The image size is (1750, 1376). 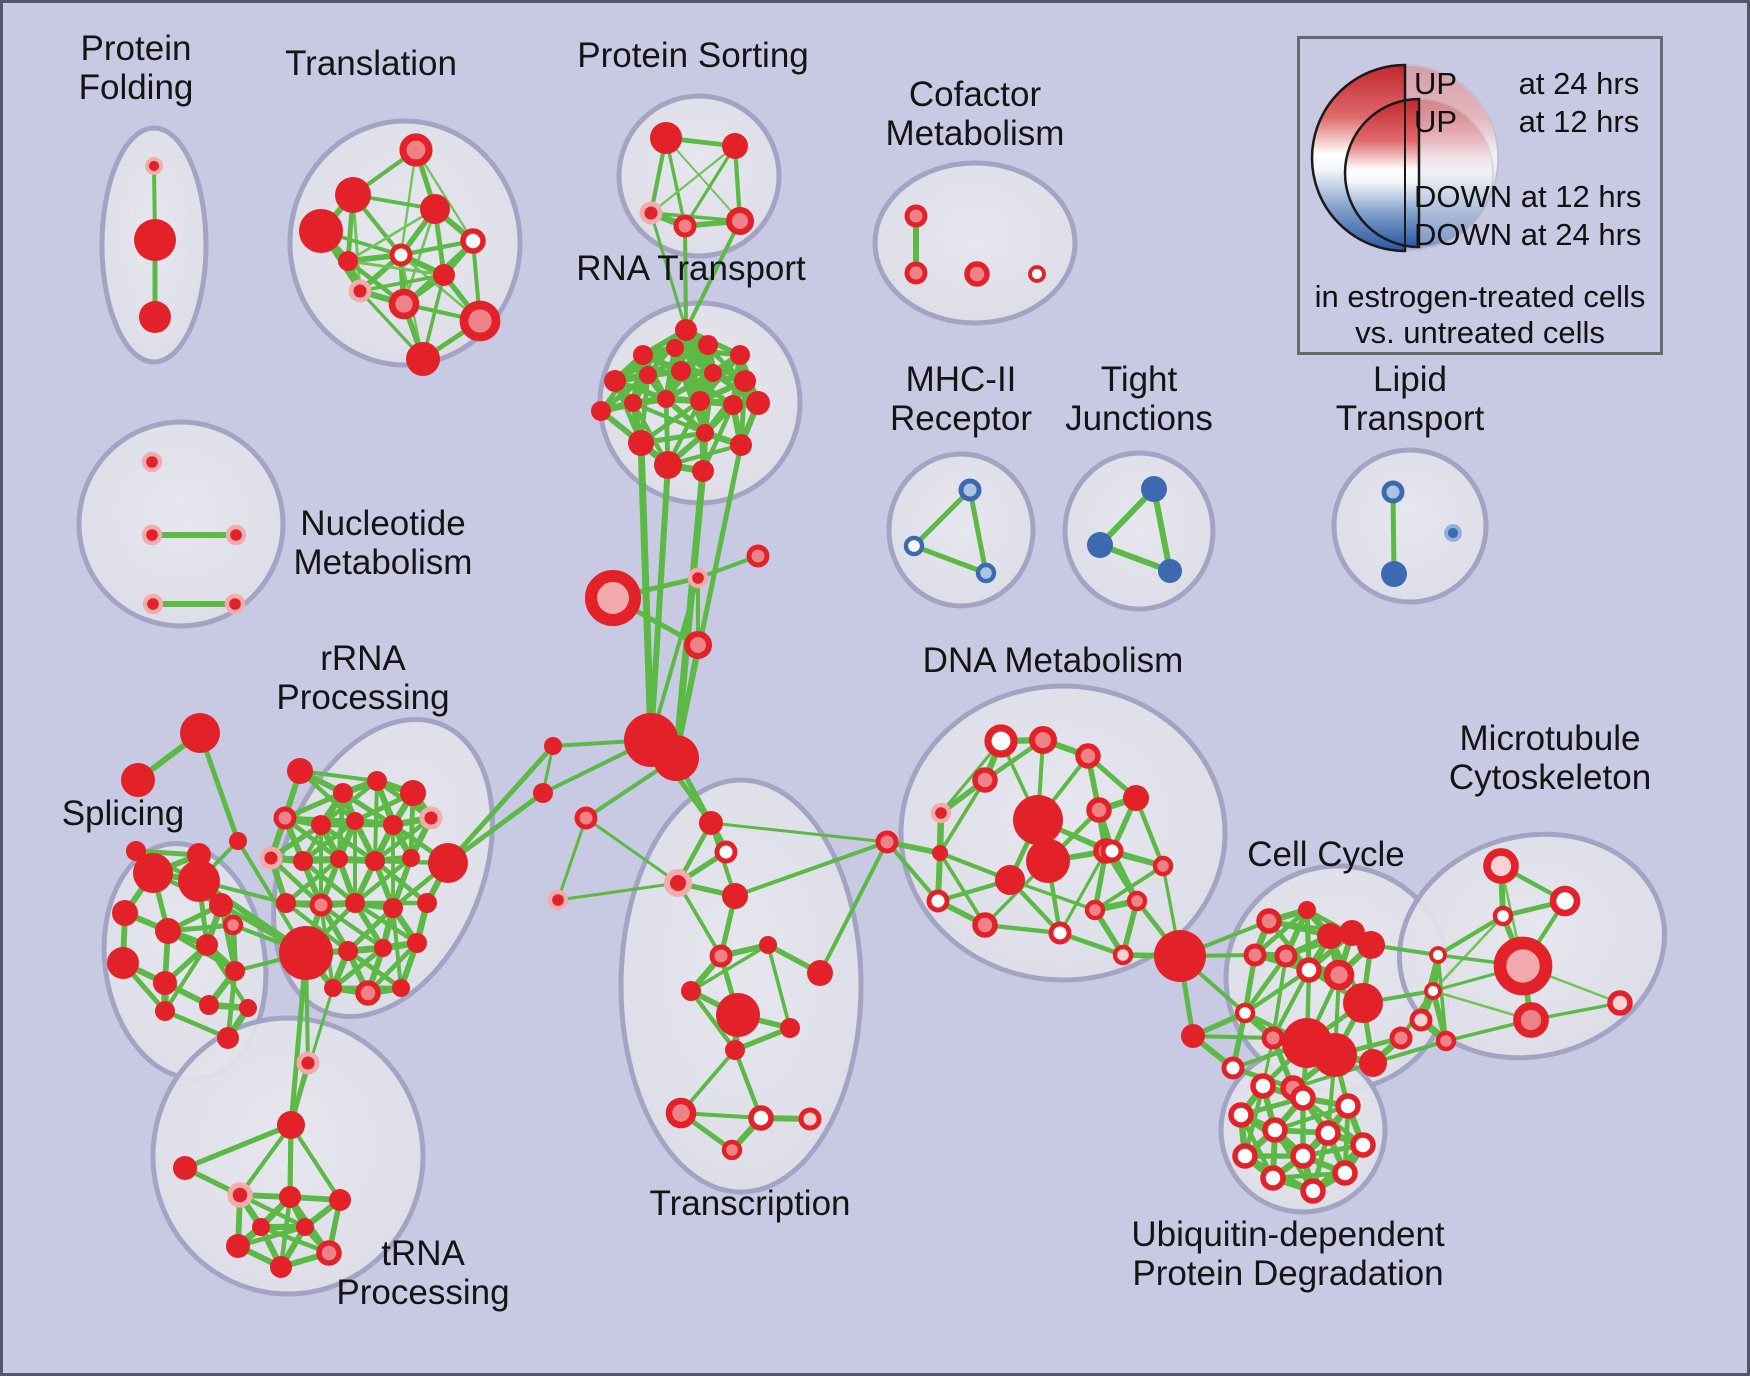 What do you see at coordinates (961, 530) in the screenshot?
I see `cluster-mhc-ii-receptor` at bounding box center [961, 530].